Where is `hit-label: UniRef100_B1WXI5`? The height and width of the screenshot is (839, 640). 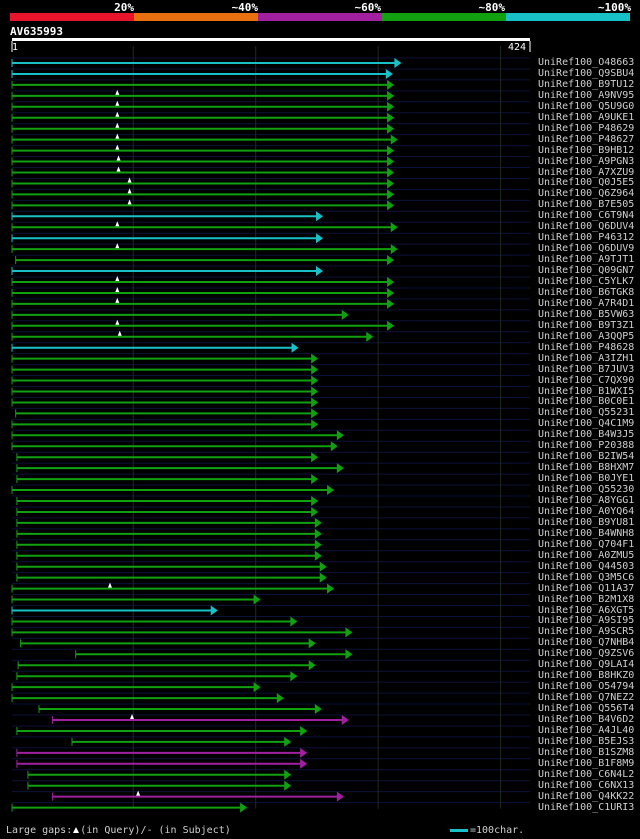 hit-label: UniRef100_B1WXI5 is located at coordinates (586, 391).